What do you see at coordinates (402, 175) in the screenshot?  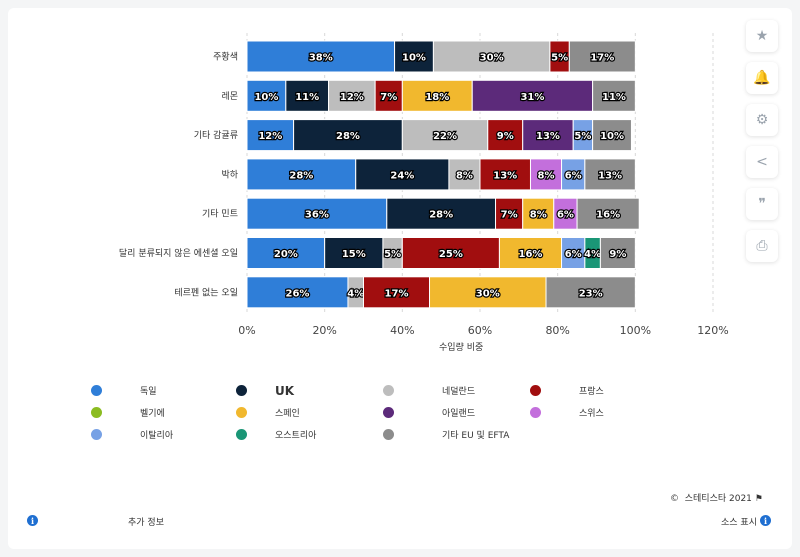 I see `data-label: 24%` at bounding box center [402, 175].